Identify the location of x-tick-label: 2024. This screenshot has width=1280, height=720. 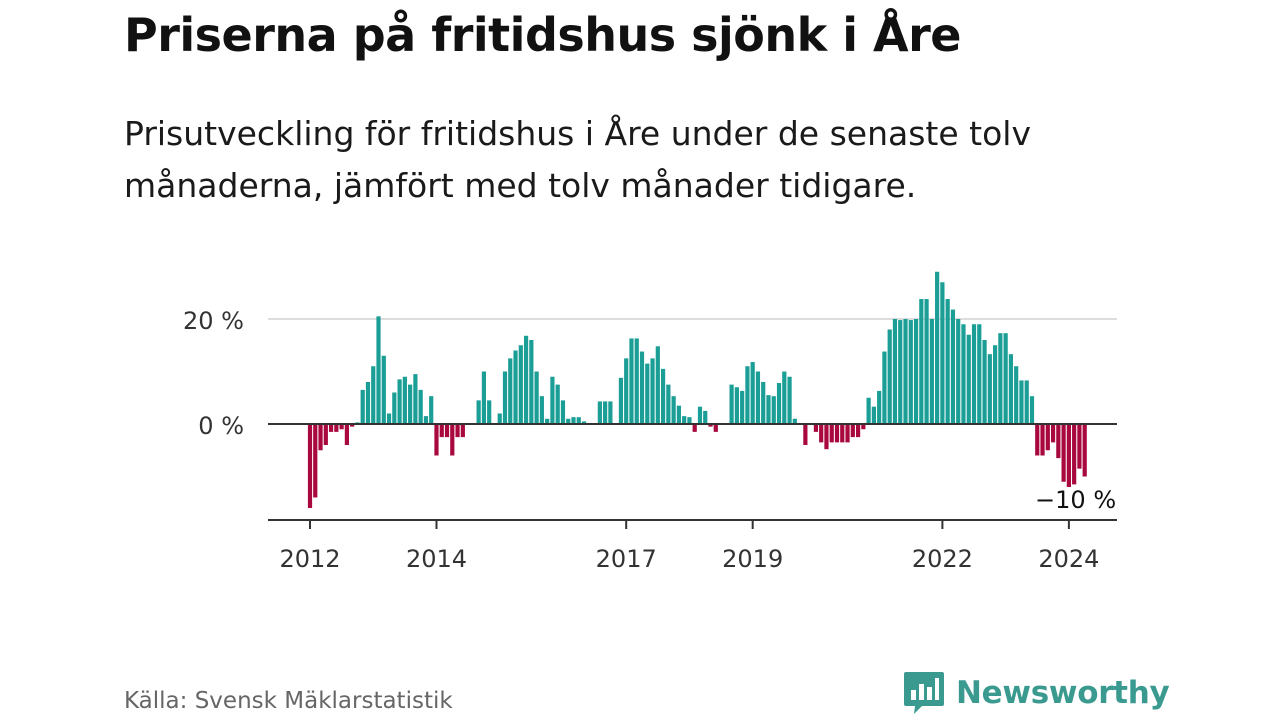
(1068, 559).